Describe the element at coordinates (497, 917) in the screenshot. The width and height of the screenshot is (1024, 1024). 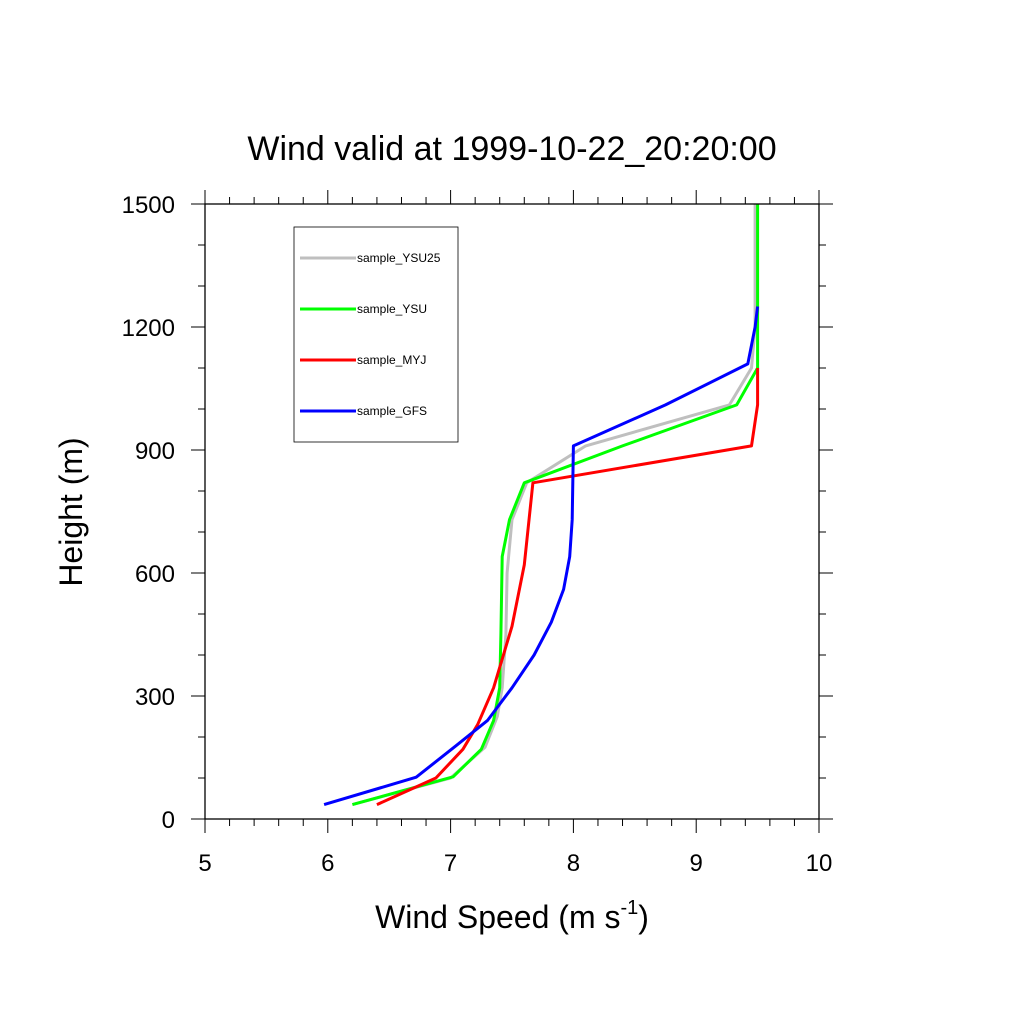
I see `x-axis-label-main: Wind Speed (m s` at that location.